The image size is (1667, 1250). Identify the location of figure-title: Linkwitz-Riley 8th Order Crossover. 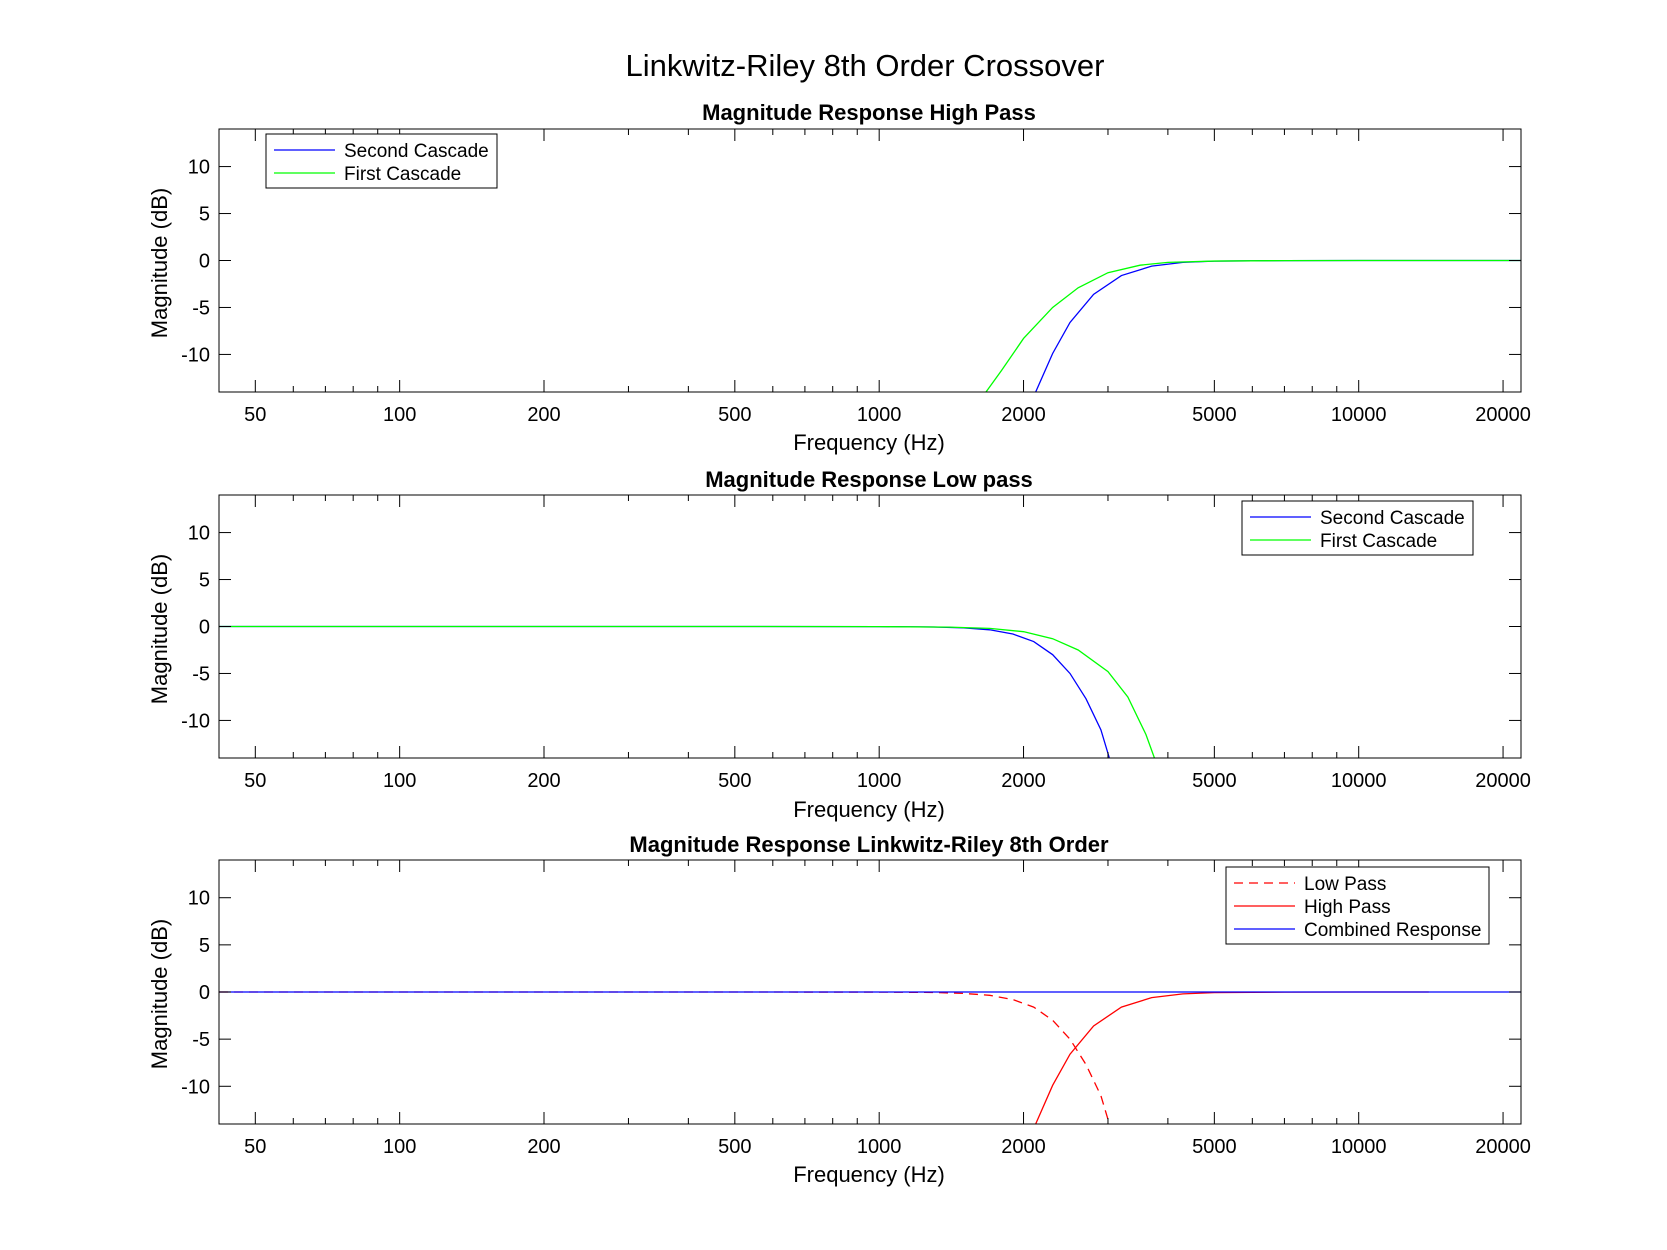
(865, 65).